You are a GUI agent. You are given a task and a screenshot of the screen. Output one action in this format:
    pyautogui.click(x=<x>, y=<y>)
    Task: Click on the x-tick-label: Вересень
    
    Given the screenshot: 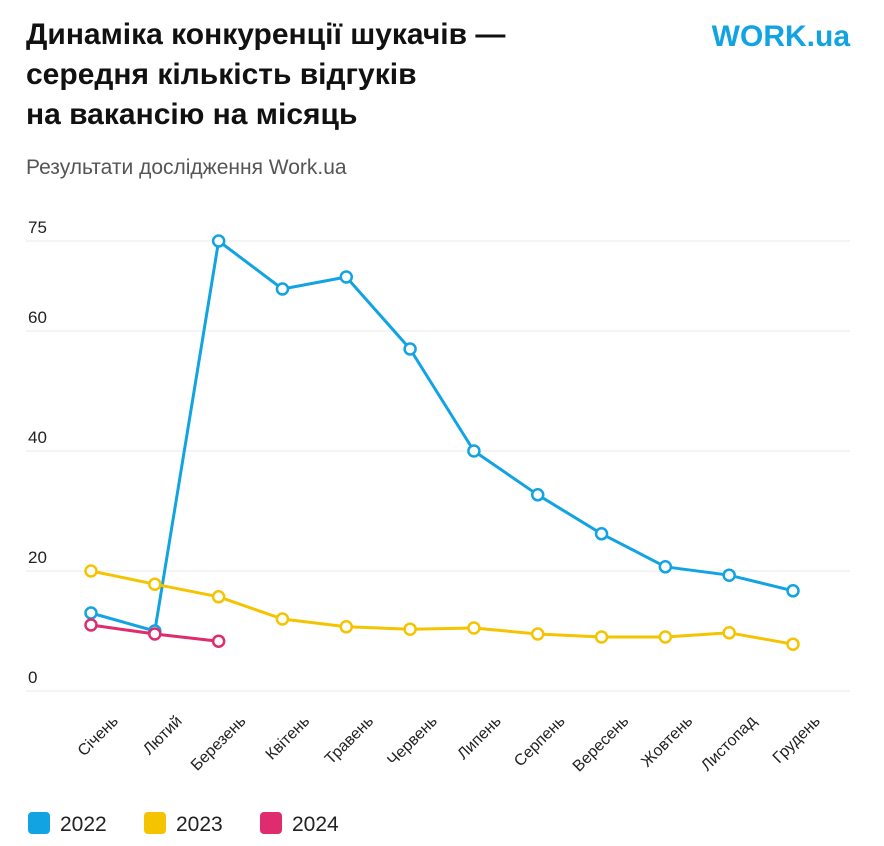 What is the action you would take?
    pyautogui.click(x=601, y=744)
    